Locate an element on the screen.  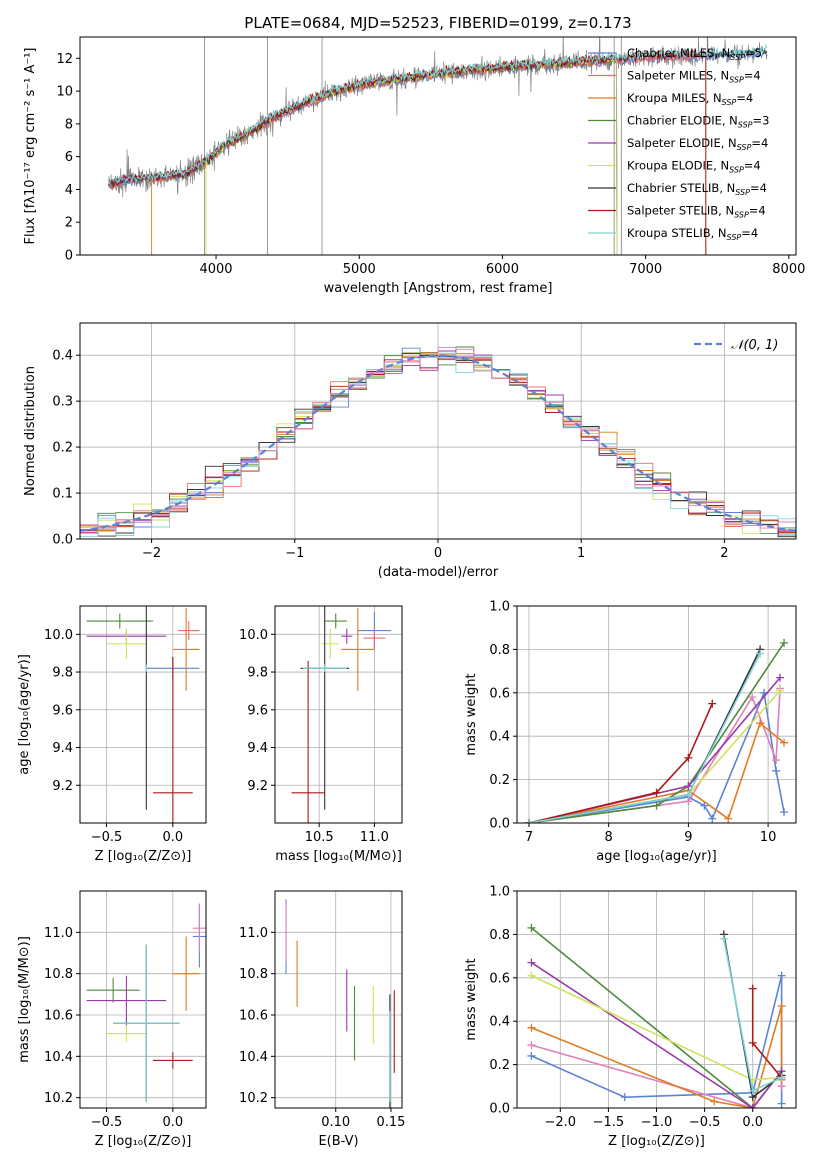
errorbar-point-chabrier-elodie is located at coordinates (113, 990).